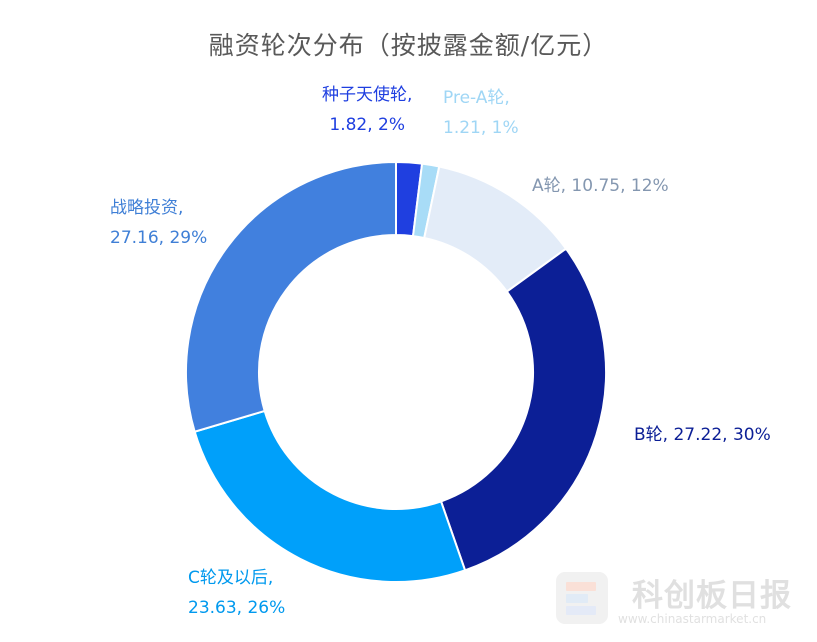 Image resolution: width=817 pixels, height=642 pixels. What do you see at coordinates (147, 208) in the screenshot?
I see `label-strategic-name: 战略投资,` at bounding box center [147, 208].